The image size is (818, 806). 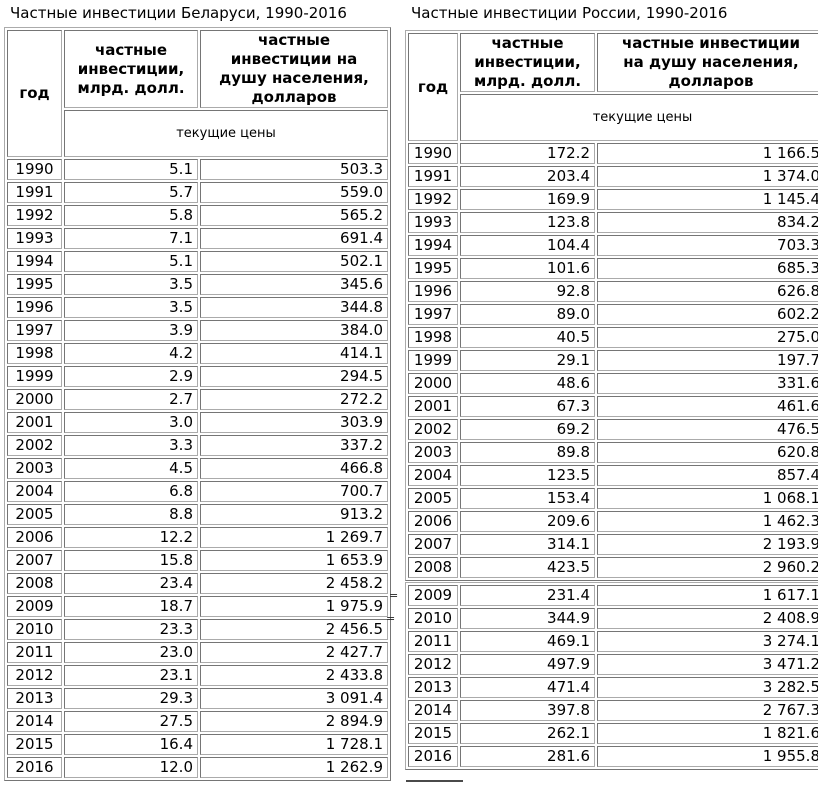 What do you see at coordinates (707, 176) in the screenshot?
I see `value-cell: 1 374.0` at bounding box center [707, 176].